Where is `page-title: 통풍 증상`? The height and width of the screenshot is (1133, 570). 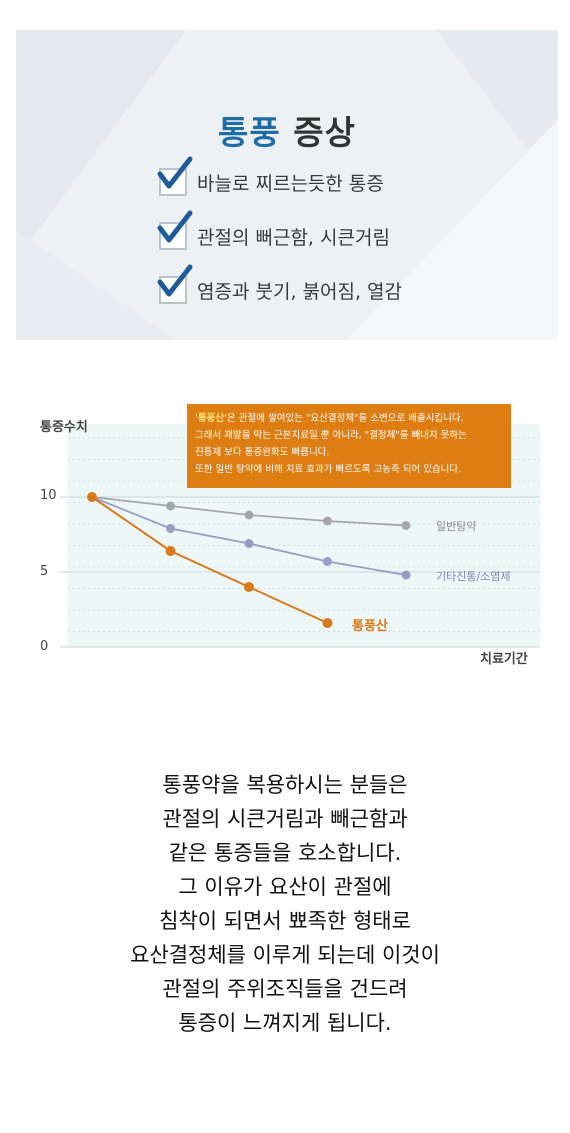 page-title: 통풍 증상 is located at coordinates (287, 130).